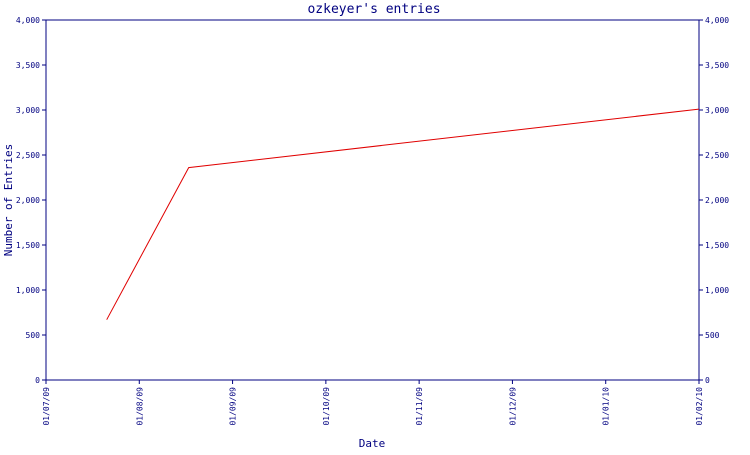 The height and width of the screenshot is (455, 750). What do you see at coordinates (372, 443) in the screenshot?
I see `x-axis-label: Date` at bounding box center [372, 443].